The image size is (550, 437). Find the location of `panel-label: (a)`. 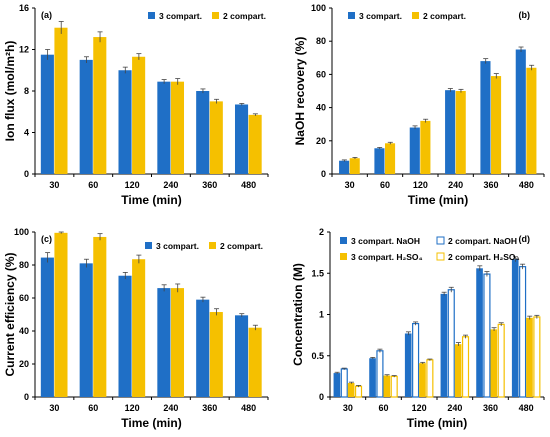

panel-label: (a) is located at coordinates (46, 15).